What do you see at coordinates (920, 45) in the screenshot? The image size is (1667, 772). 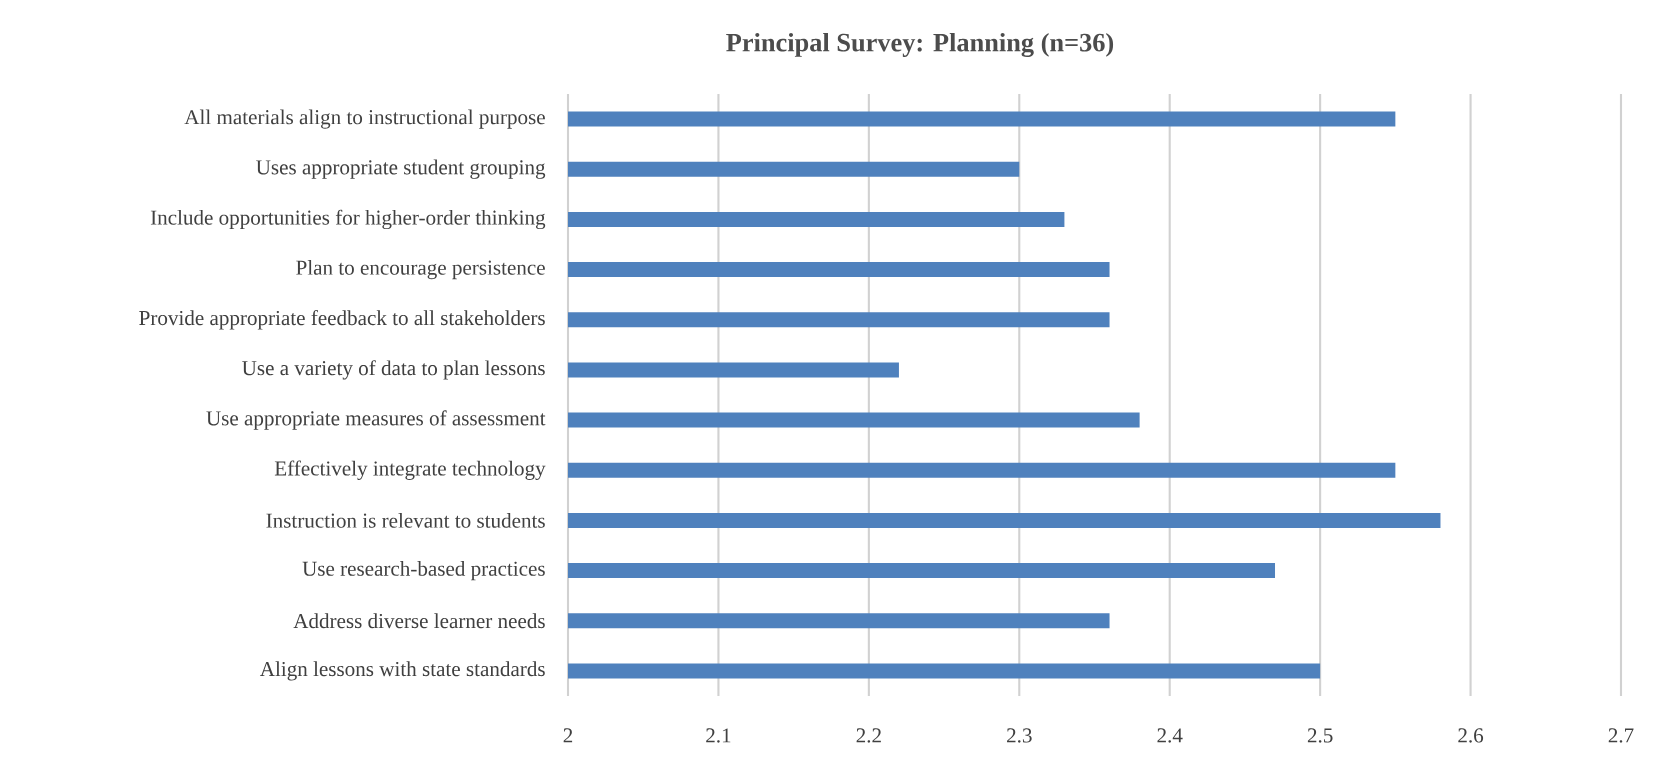 I see `chart-title: Principal Survey: Planning (n=36)` at bounding box center [920, 45].